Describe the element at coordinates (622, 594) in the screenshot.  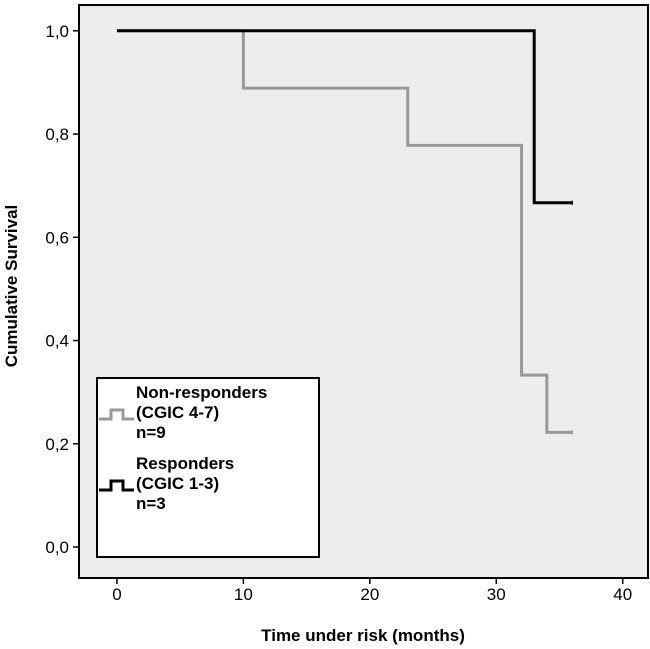
I see `x-tick-label: 40` at that location.